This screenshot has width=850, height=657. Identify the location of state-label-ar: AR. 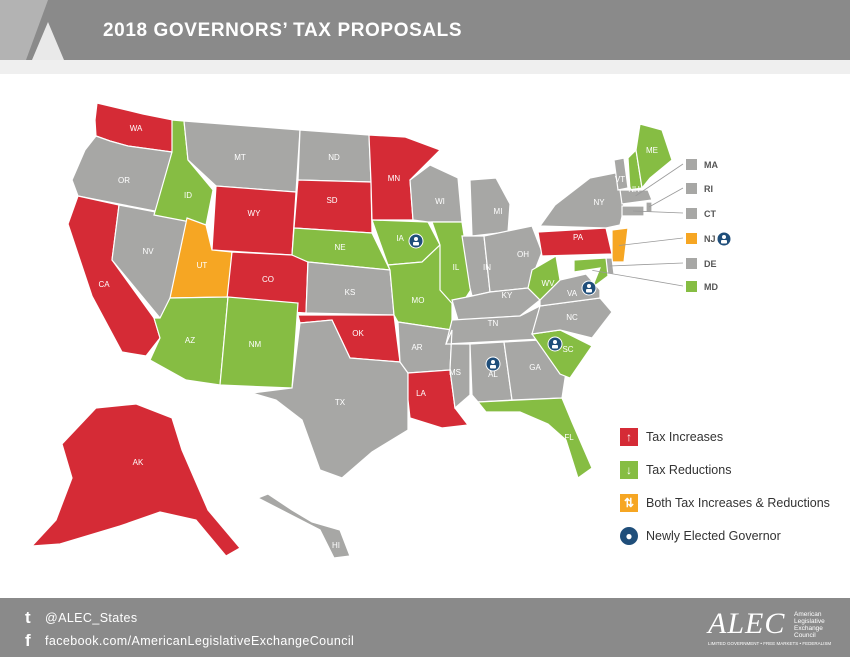
(416, 347).